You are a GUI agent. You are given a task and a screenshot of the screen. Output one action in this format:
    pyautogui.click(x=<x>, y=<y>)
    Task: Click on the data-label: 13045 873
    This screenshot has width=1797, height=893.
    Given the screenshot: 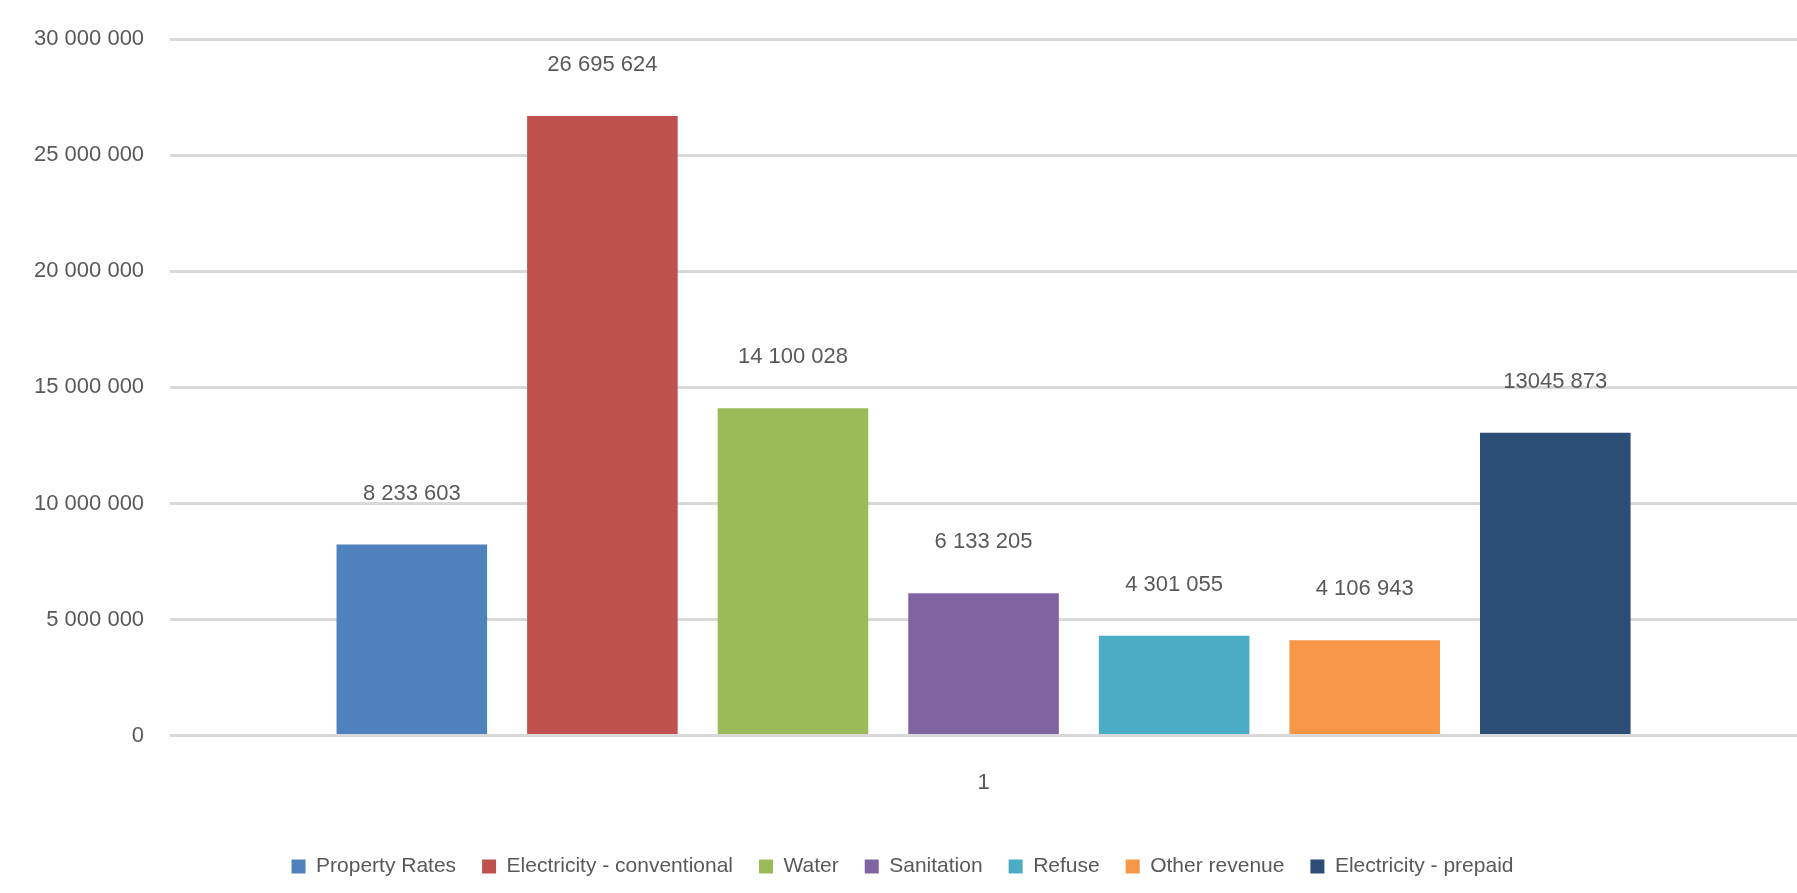 What is the action you would take?
    pyautogui.click(x=1555, y=380)
    